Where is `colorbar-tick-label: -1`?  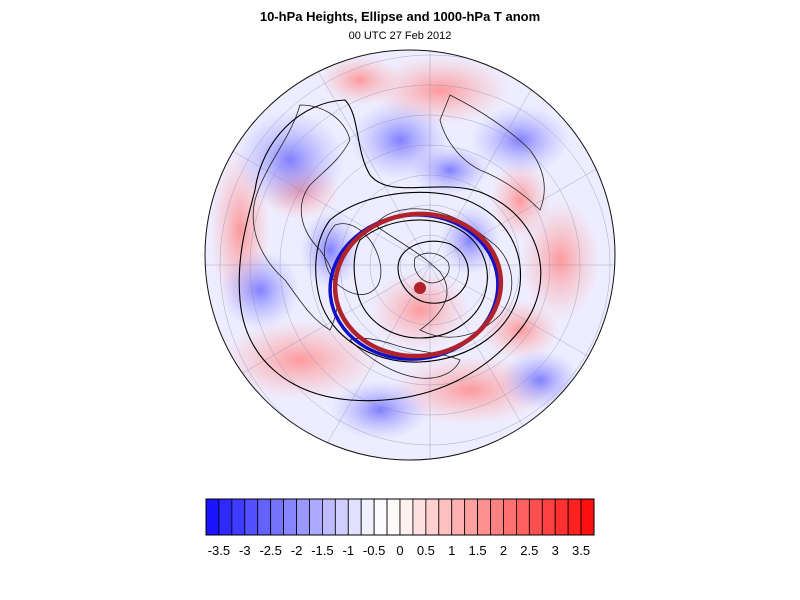 colorbar-tick-label: -1 is located at coordinates (348, 550).